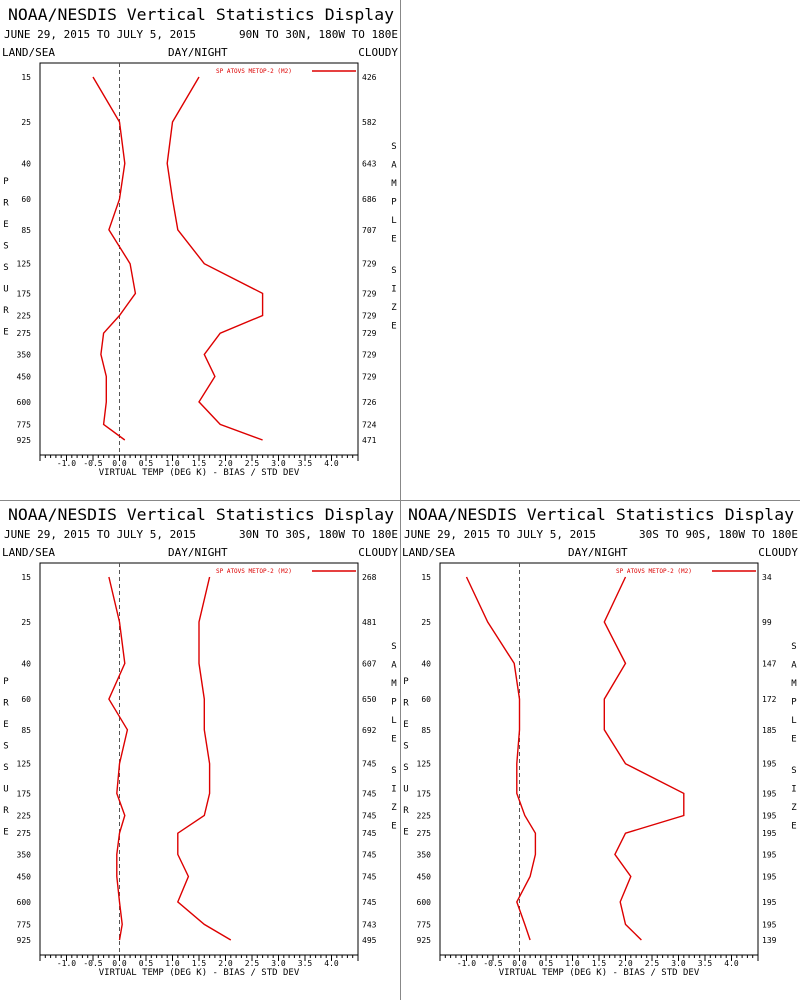 The width and height of the screenshot is (800, 1000). Describe the element at coordinates (305, 963) in the screenshot. I see `x-tick-label: 3.5` at that location.